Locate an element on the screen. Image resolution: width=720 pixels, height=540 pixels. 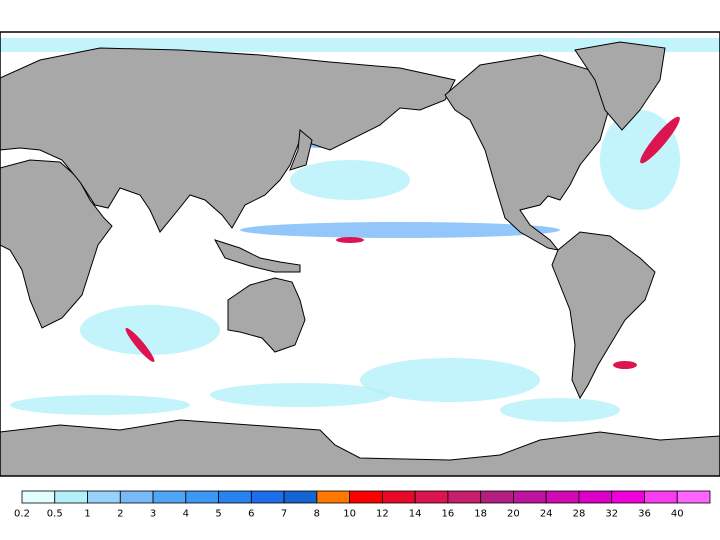
australia is located at coordinates (266, 315).